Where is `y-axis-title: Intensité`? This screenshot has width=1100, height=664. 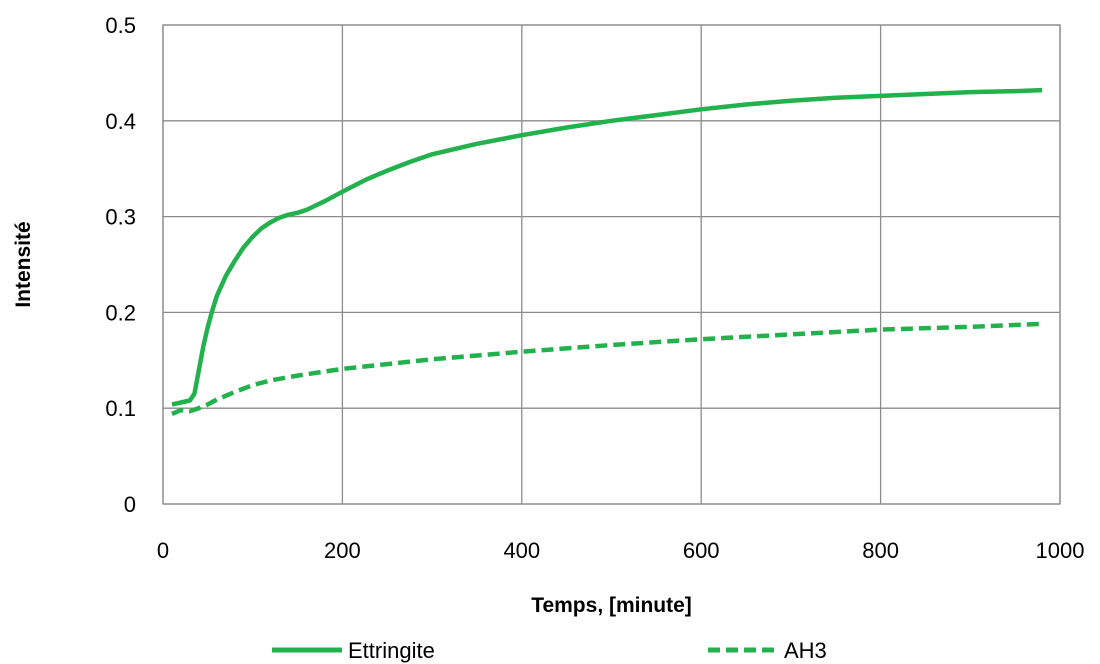
y-axis-title: Intensité is located at coordinates (23, 264).